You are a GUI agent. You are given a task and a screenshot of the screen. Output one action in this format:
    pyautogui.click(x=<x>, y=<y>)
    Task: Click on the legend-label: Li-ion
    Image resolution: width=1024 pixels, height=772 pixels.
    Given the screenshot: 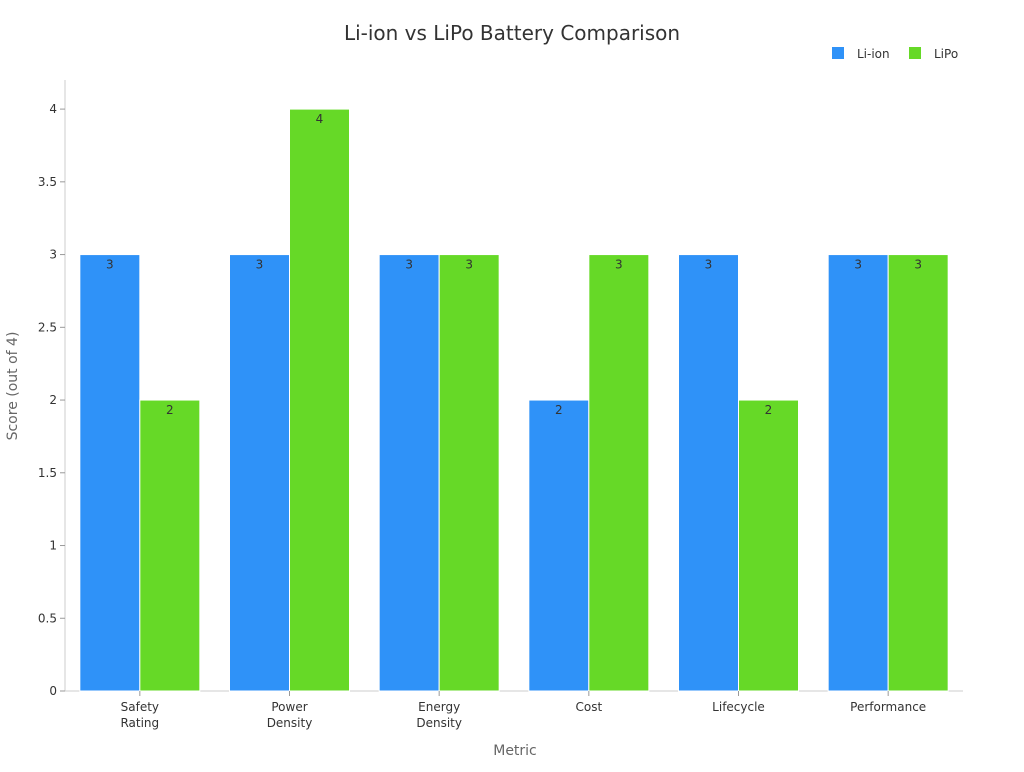 What is the action you would take?
    pyautogui.click(x=873, y=54)
    